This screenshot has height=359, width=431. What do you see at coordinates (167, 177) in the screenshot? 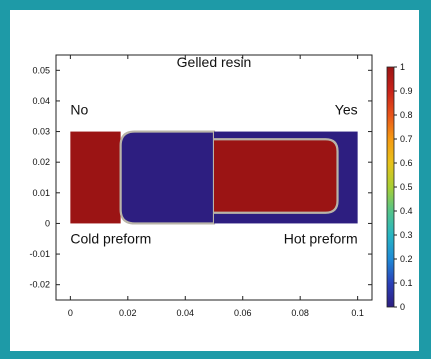
I see `region-cold-preform-ungelled-core` at bounding box center [167, 177].